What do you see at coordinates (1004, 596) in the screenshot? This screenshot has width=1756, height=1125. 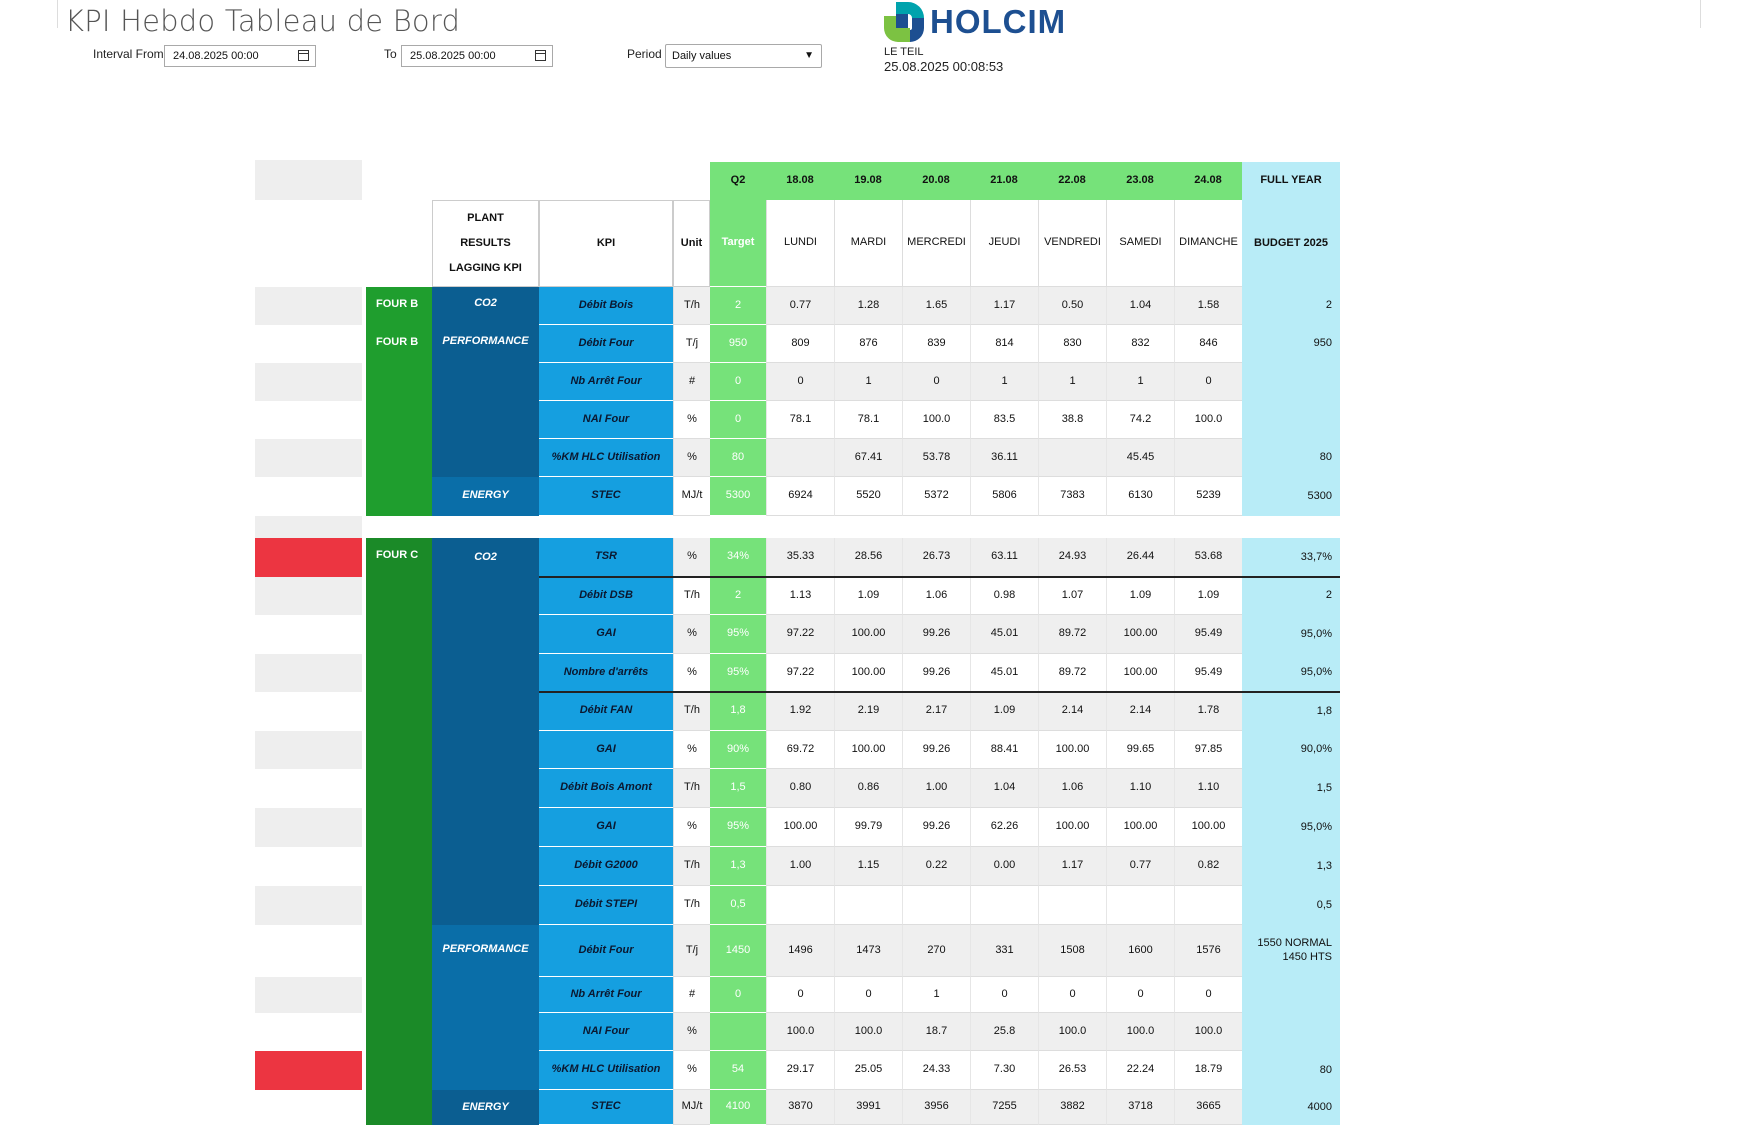 I see `value-cell: 0.98` at bounding box center [1004, 596].